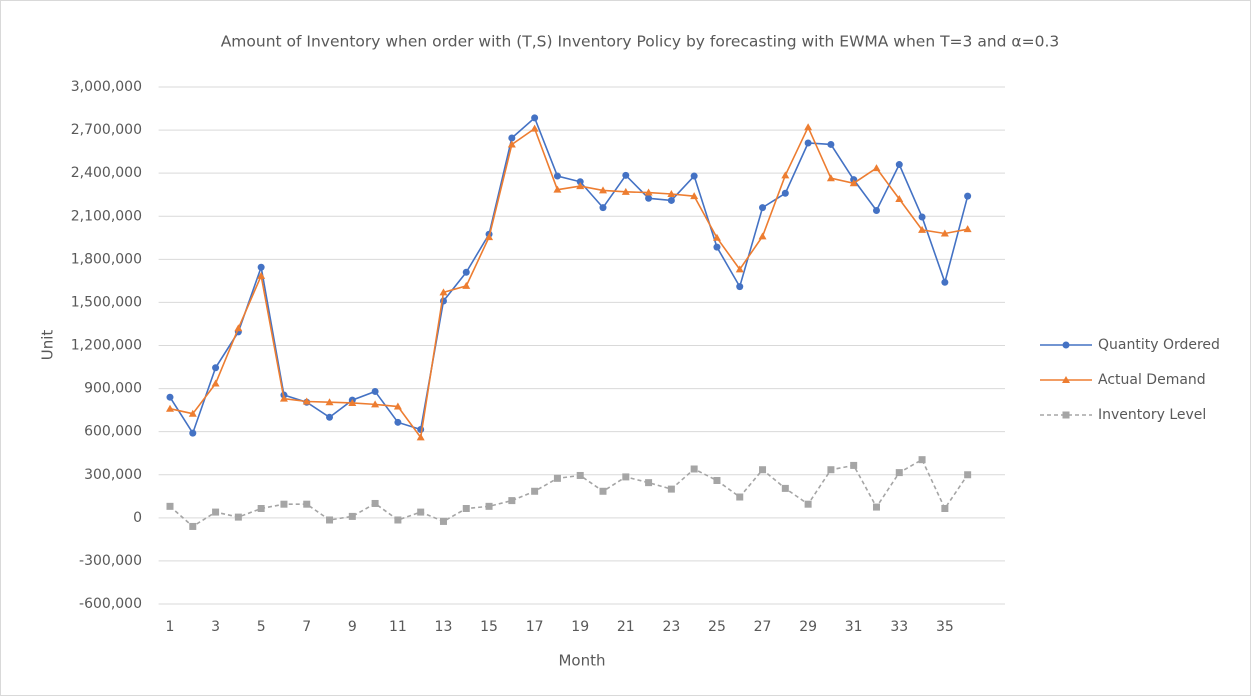 This screenshot has width=1251, height=696. Describe the element at coordinates (854, 627) in the screenshot. I see `x-tick-label: 31` at that location.